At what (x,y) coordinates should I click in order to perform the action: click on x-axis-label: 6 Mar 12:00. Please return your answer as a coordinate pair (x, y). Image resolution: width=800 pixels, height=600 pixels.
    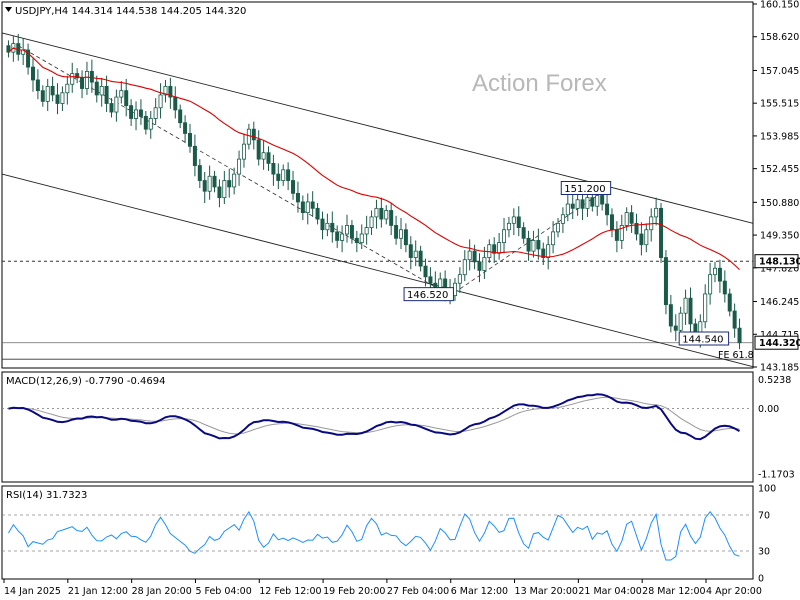
    Looking at the image, I should click on (479, 591).